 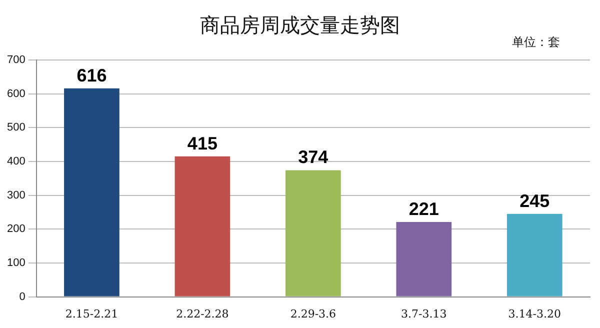 What do you see at coordinates (424, 313) in the screenshot?
I see `x-tick-label: 3.7-3.13` at bounding box center [424, 313].